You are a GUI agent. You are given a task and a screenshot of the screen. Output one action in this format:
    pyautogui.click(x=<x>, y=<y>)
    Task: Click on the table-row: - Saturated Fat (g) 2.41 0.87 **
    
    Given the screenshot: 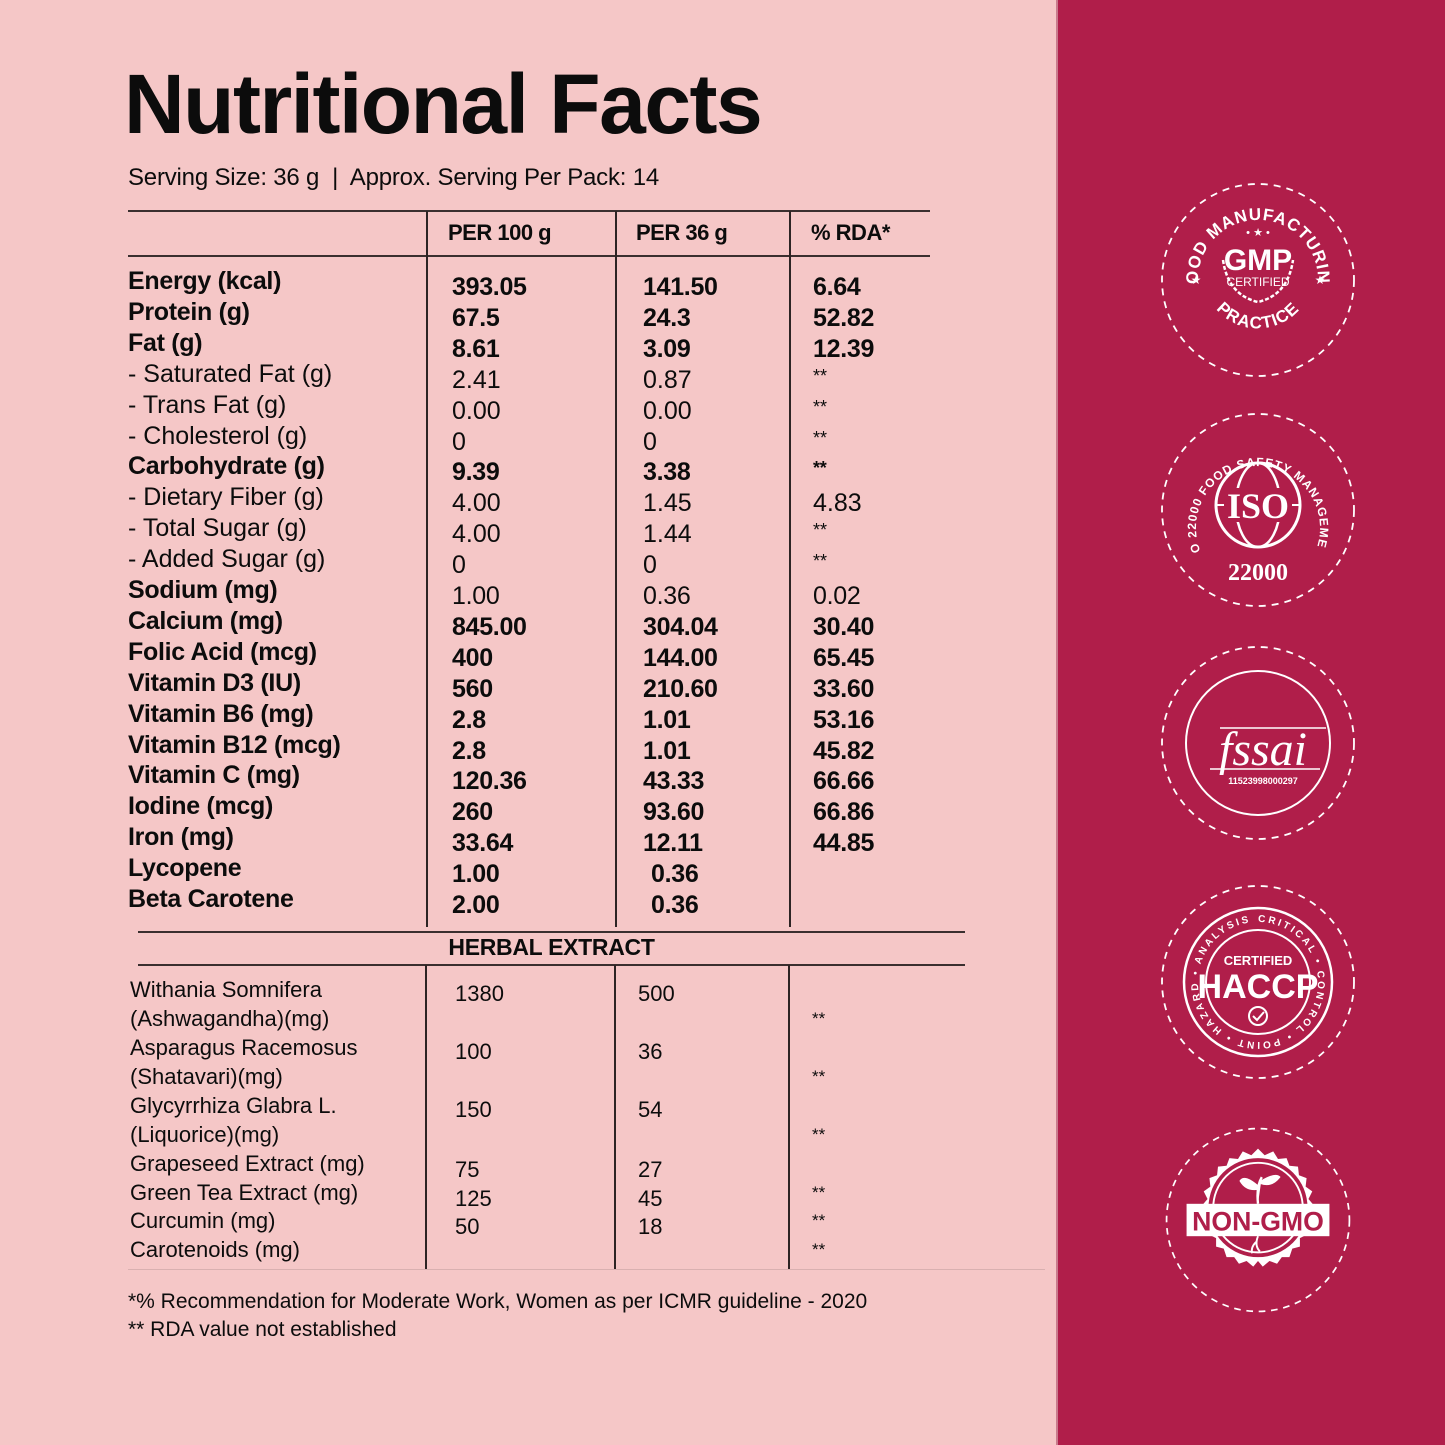 What is the action you would take?
    pyautogui.click(x=528, y=376)
    